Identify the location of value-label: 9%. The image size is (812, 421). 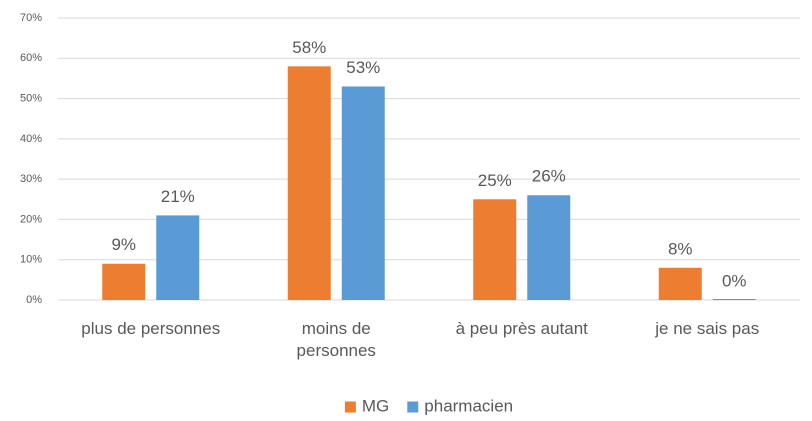
(123, 244).